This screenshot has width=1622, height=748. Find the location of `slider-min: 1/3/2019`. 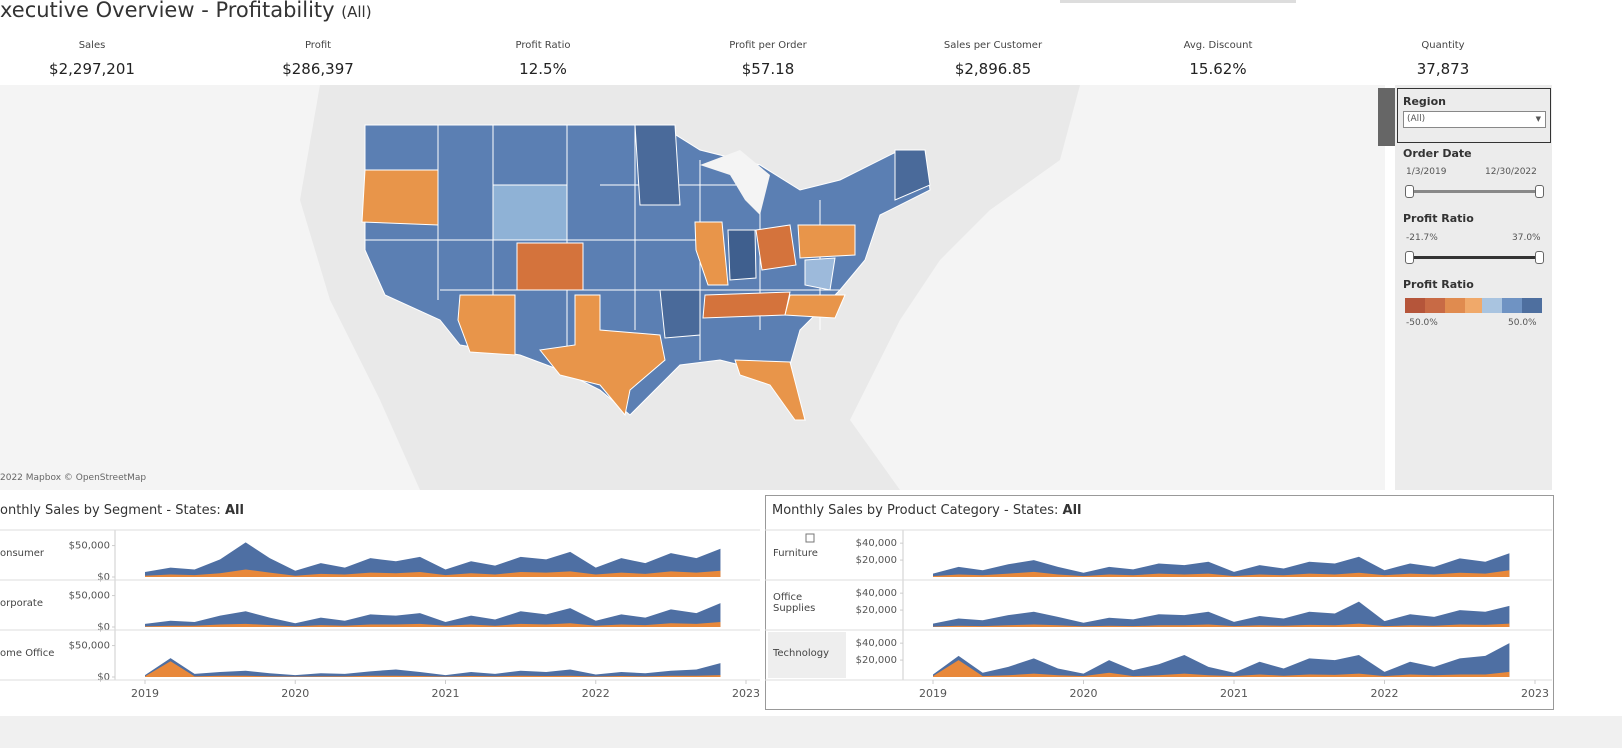

slider-min: 1/3/2019 is located at coordinates (1426, 172).